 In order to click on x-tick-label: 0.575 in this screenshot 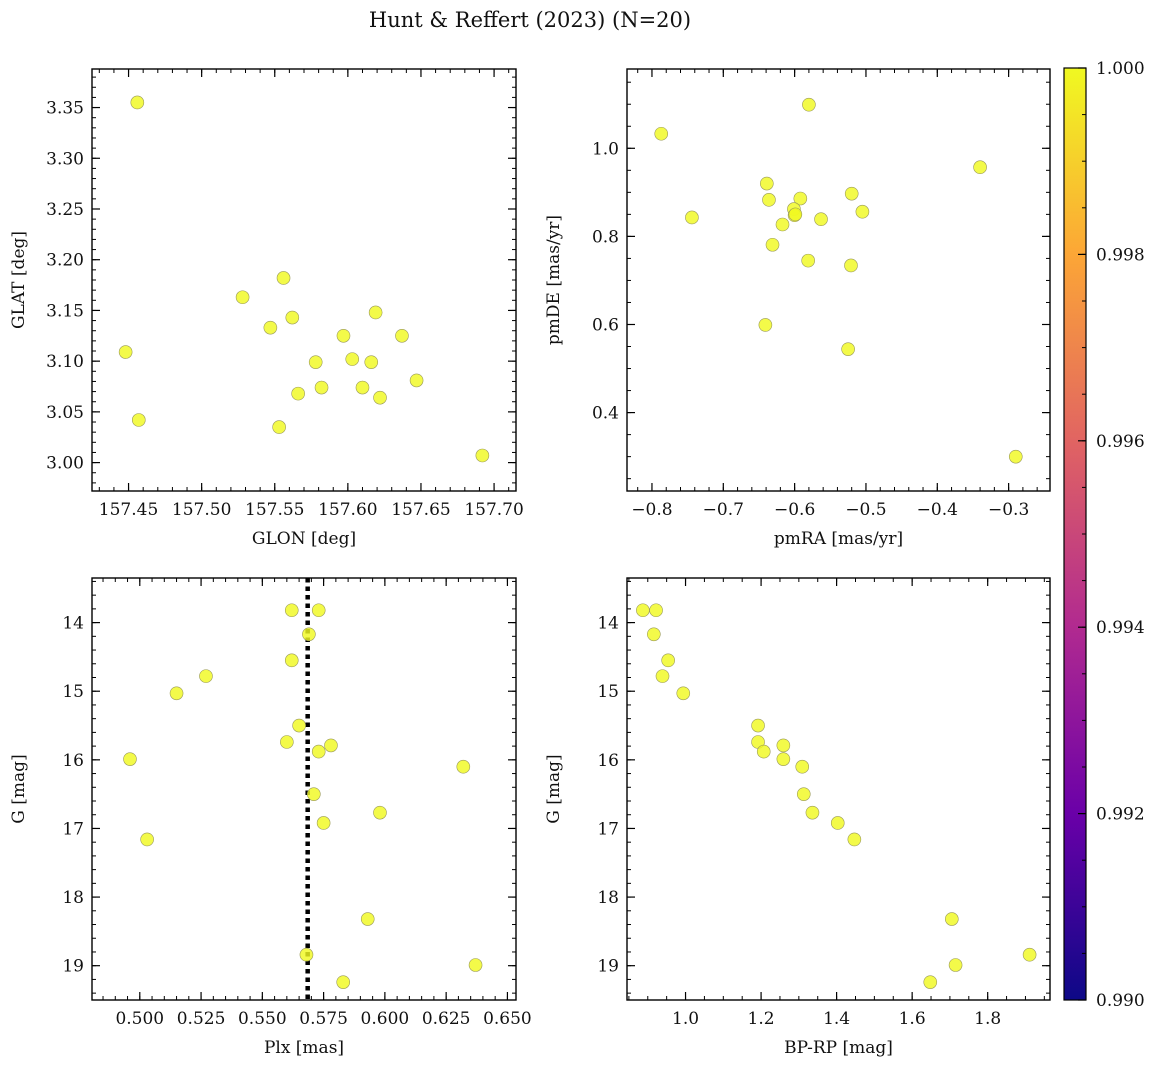, I will do `click(323, 1019)`.